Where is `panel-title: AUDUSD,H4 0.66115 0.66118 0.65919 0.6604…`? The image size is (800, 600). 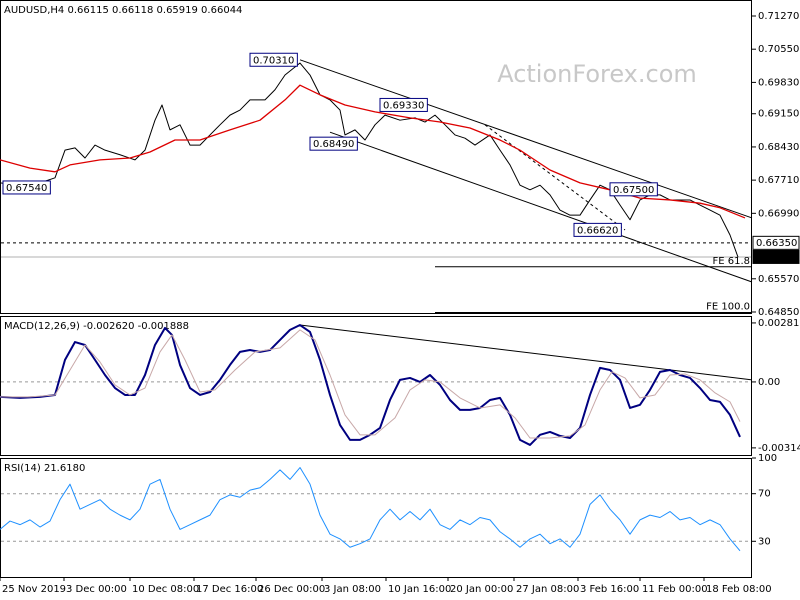
panel-title: AUDUSD,H4 0.66115 0.66118 0.65919 0.6604… is located at coordinates (123, 10).